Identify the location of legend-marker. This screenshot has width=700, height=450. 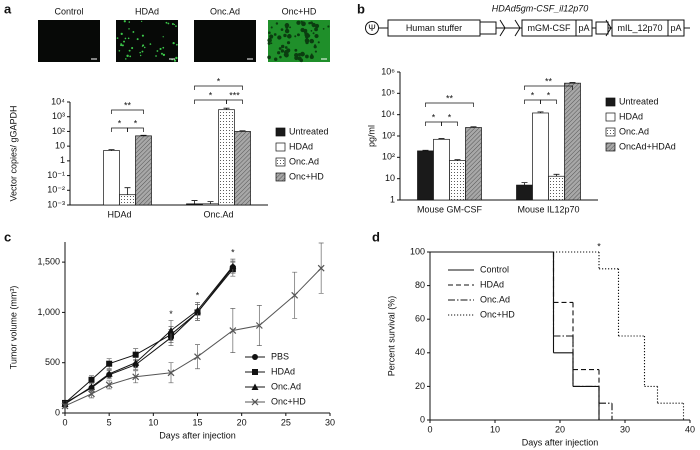
(255, 372).